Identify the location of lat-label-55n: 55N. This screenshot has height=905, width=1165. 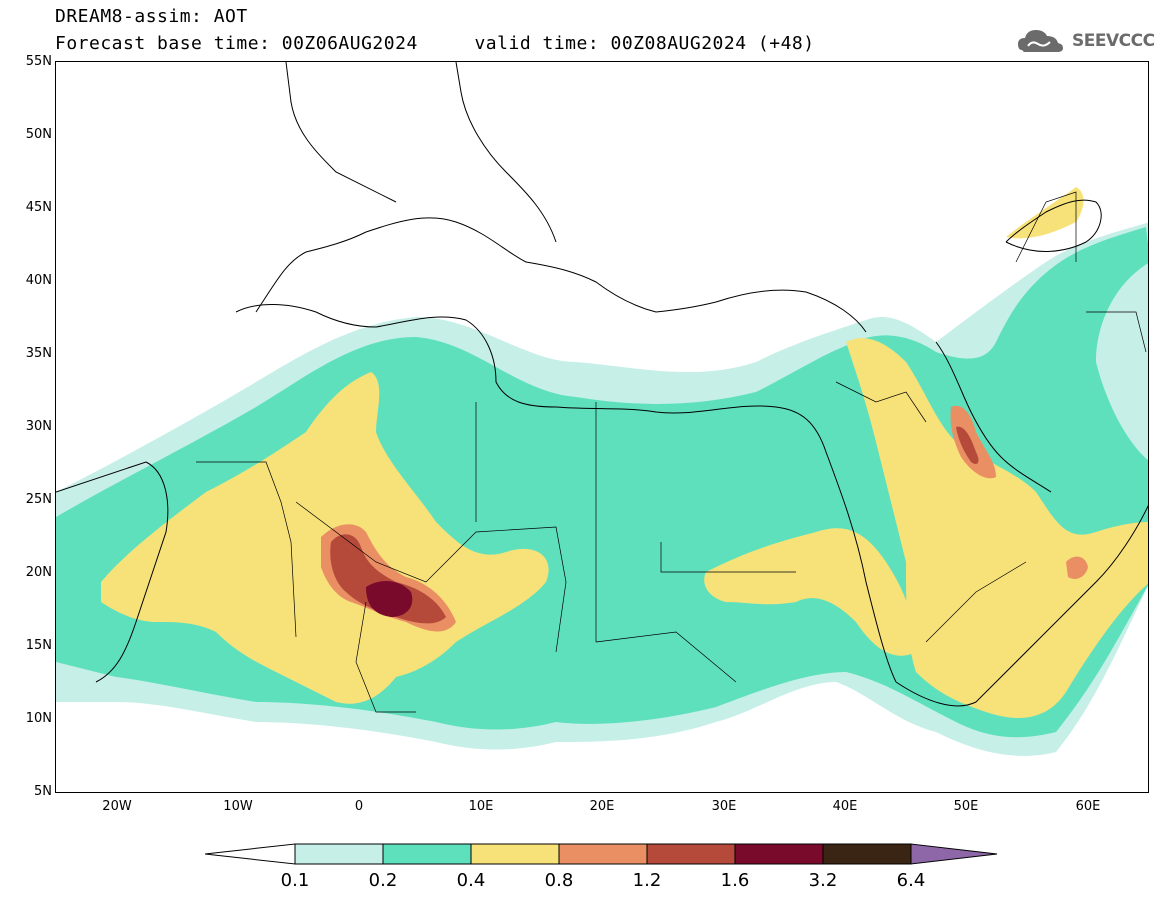
(38, 61).